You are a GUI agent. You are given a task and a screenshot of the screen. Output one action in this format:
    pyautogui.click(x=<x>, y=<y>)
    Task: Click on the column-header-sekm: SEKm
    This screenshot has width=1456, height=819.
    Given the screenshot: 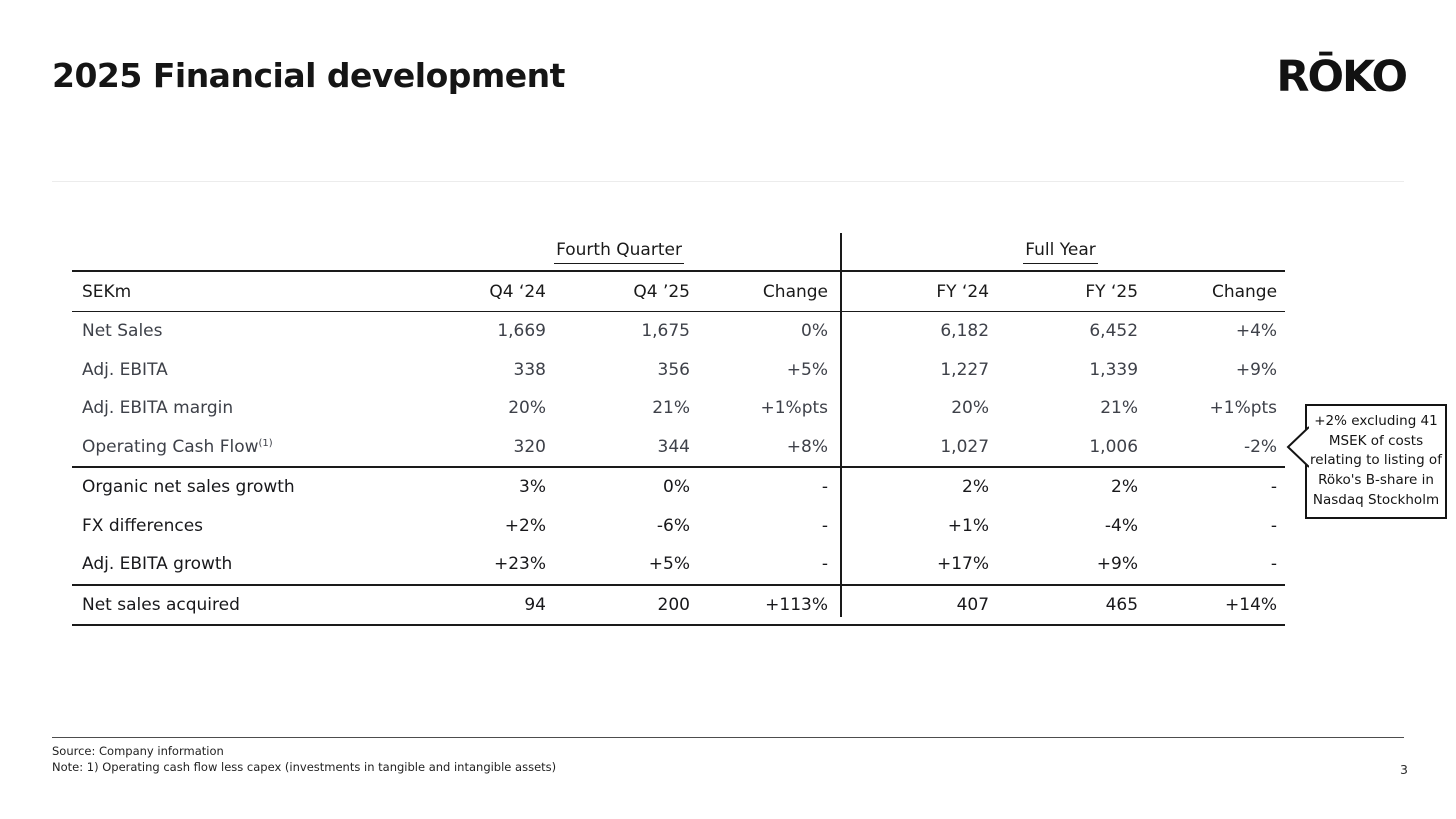 What is the action you would take?
    pyautogui.click(x=237, y=291)
    